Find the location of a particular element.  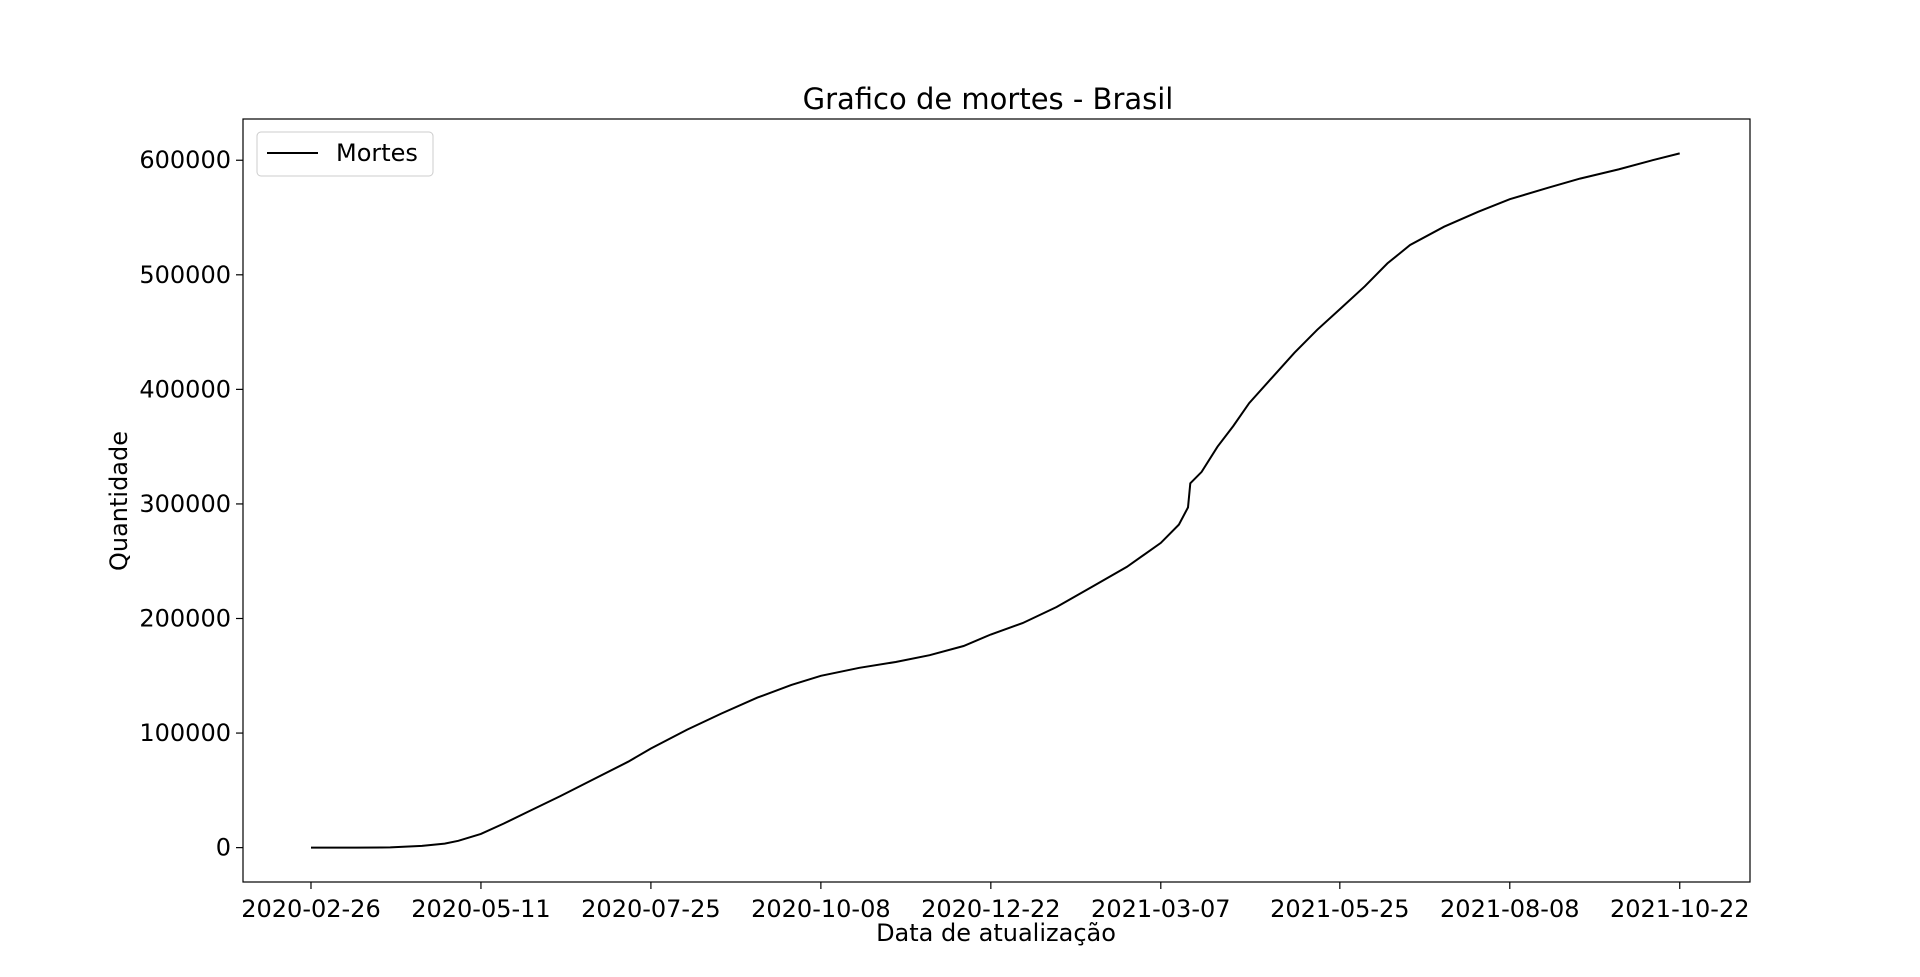

x-tick-label: 2020-05-11 is located at coordinates (480, 909).